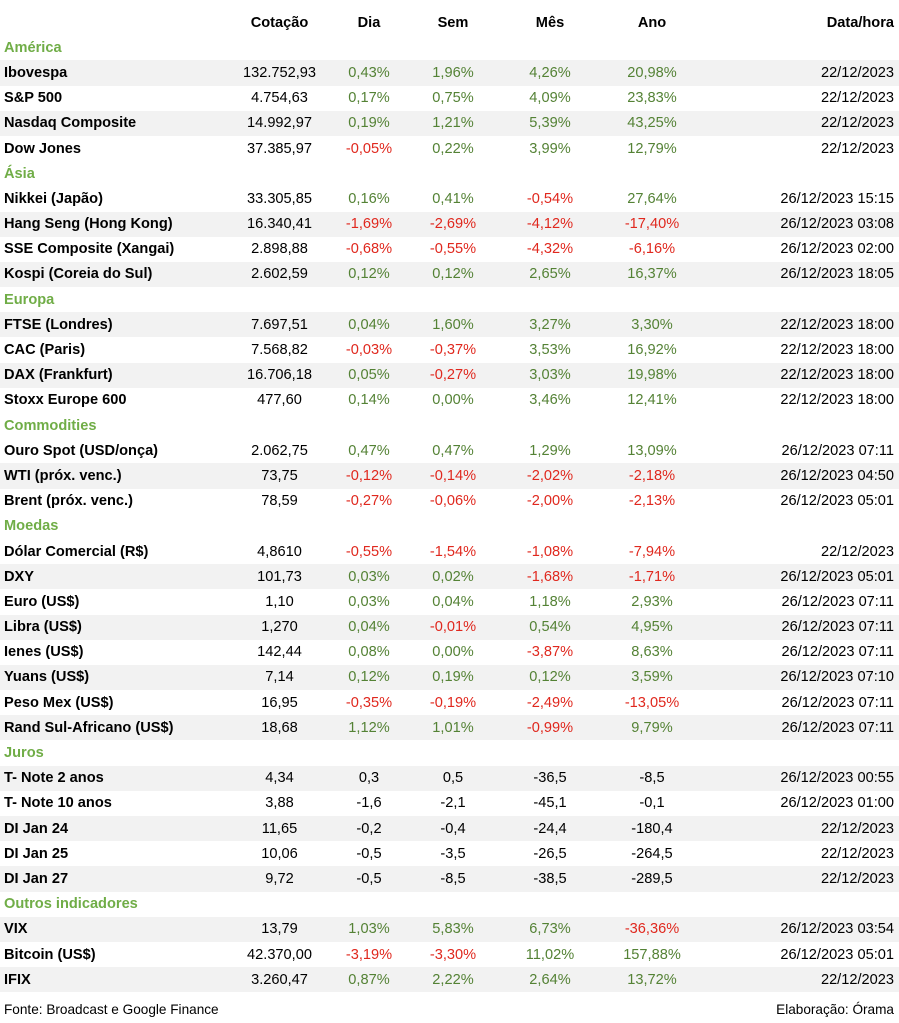 Image resolution: width=899 pixels, height=1023 pixels. What do you see at coordinates (652, 325) in the screenshot?
I see `cell-ano: 3,30%` at bounding box center [652, 325].